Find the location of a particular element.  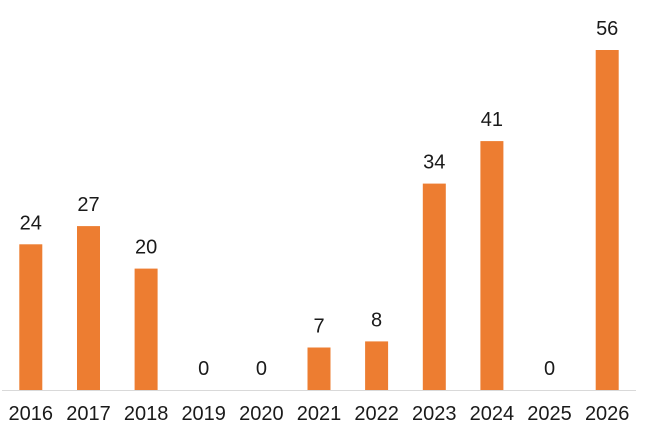

x-tick-label-2017: 2017 is located at coordinates (88, 414).